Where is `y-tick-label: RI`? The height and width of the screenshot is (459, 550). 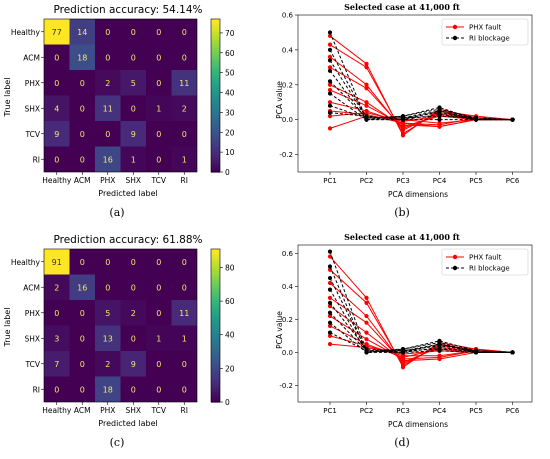
y-tick-label: RI is located at coordinates (36, 389).